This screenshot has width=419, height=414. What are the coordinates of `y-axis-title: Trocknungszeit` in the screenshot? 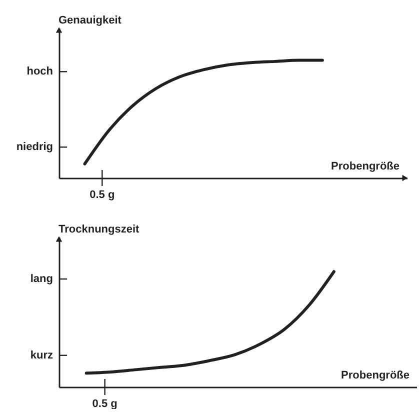 It's located at (99, 230).